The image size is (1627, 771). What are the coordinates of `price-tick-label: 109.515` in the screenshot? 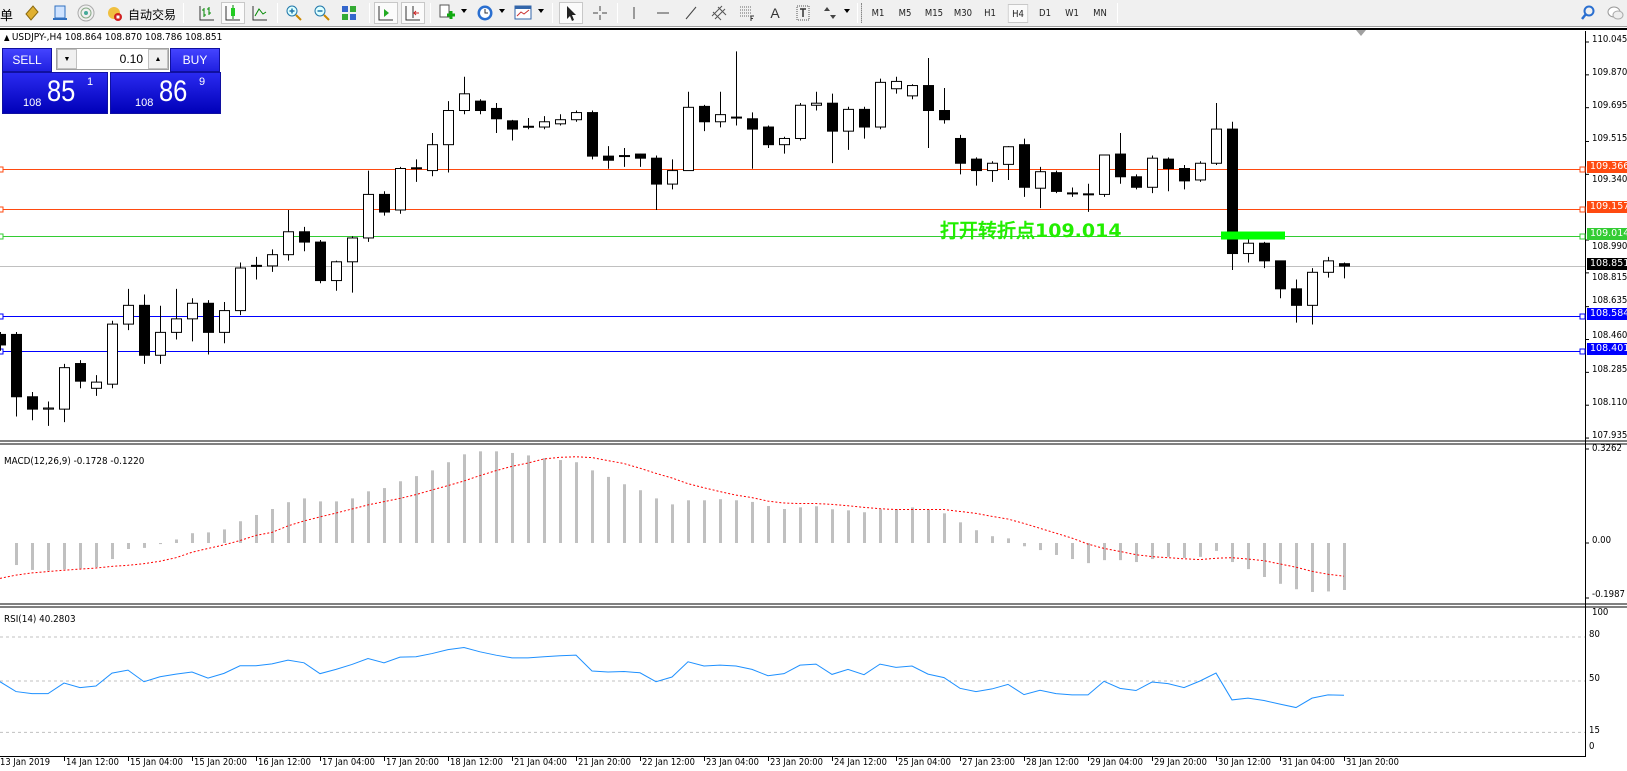 It's located at (1609, 139).